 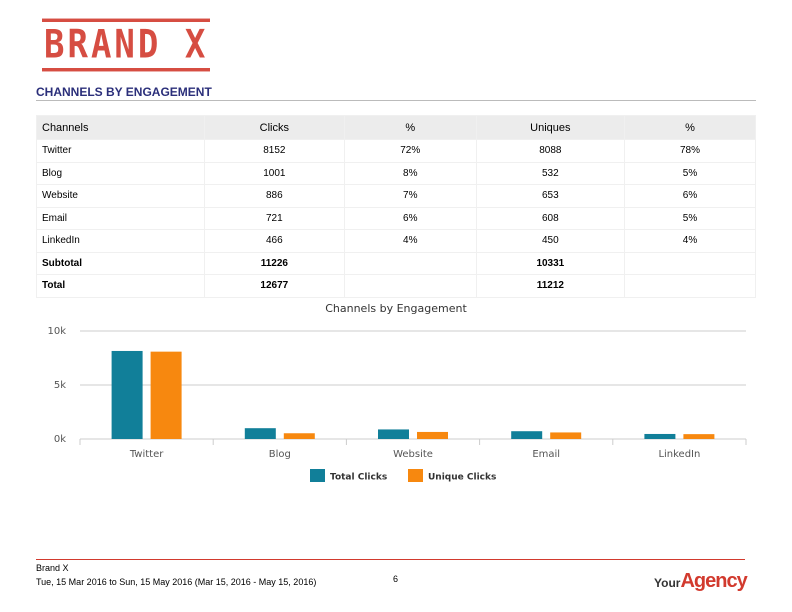 I want to click on table-cell: 608, so click(x=550, y=218).